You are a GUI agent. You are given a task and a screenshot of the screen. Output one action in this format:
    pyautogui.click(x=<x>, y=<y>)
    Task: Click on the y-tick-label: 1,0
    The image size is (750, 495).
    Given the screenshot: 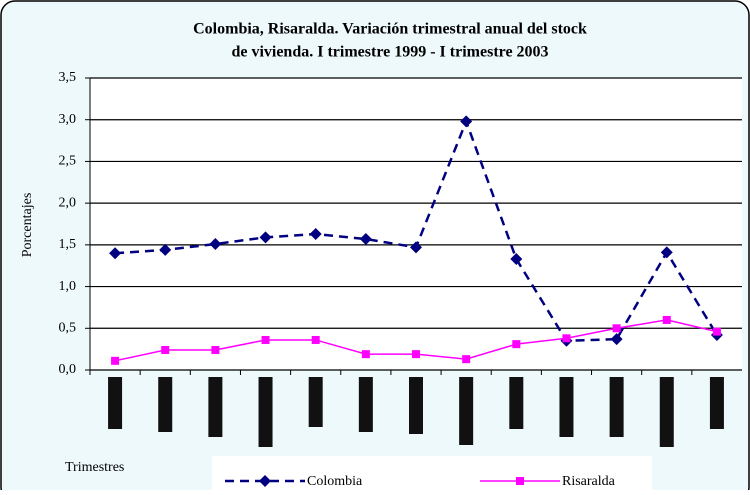 What is the action you would take?
    pyautogui.click(x=68, y=286)
    